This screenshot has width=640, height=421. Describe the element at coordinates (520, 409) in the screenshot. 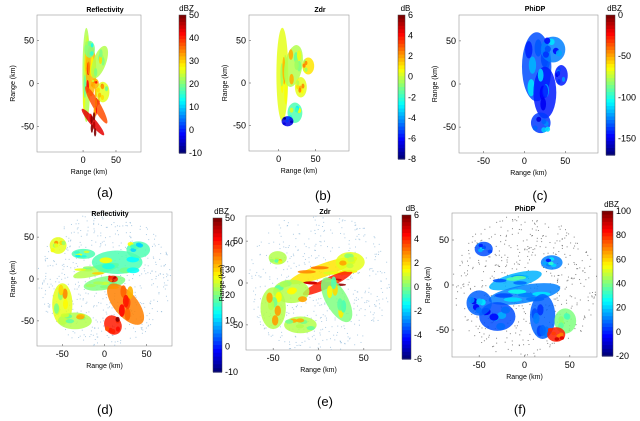

I see `panel-caption: (f)` at that location.